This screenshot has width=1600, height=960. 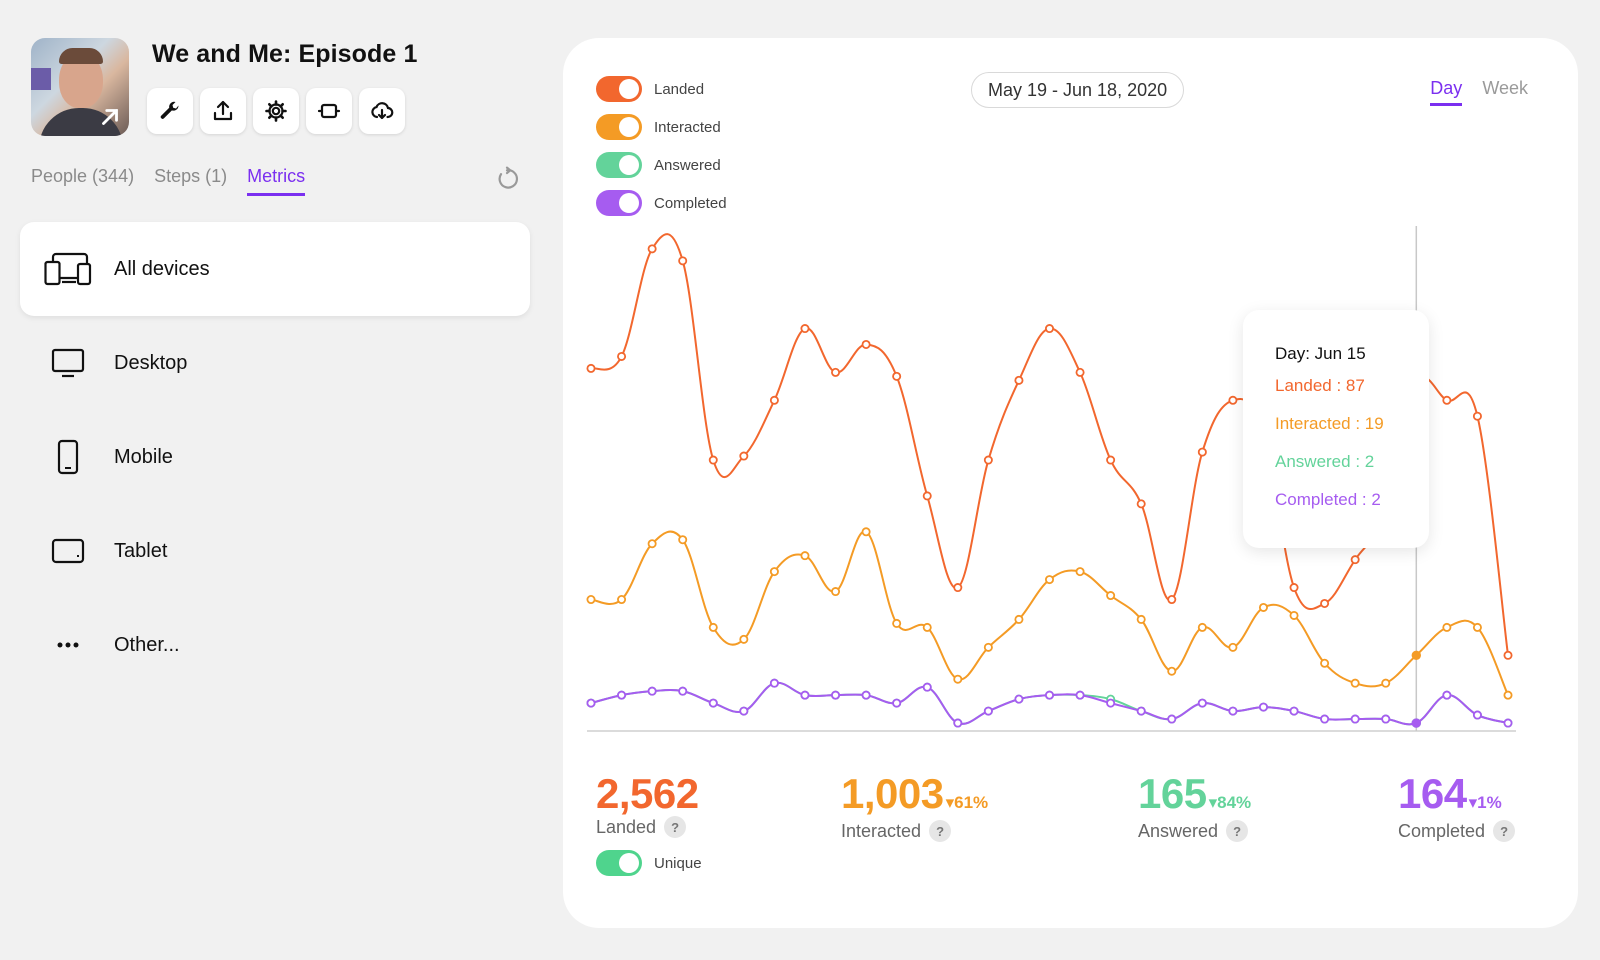 What do you see at coordinates (275, 457) in the screenshot?
I see `device-mobile: Mobile` at bounding box center [275, 457].